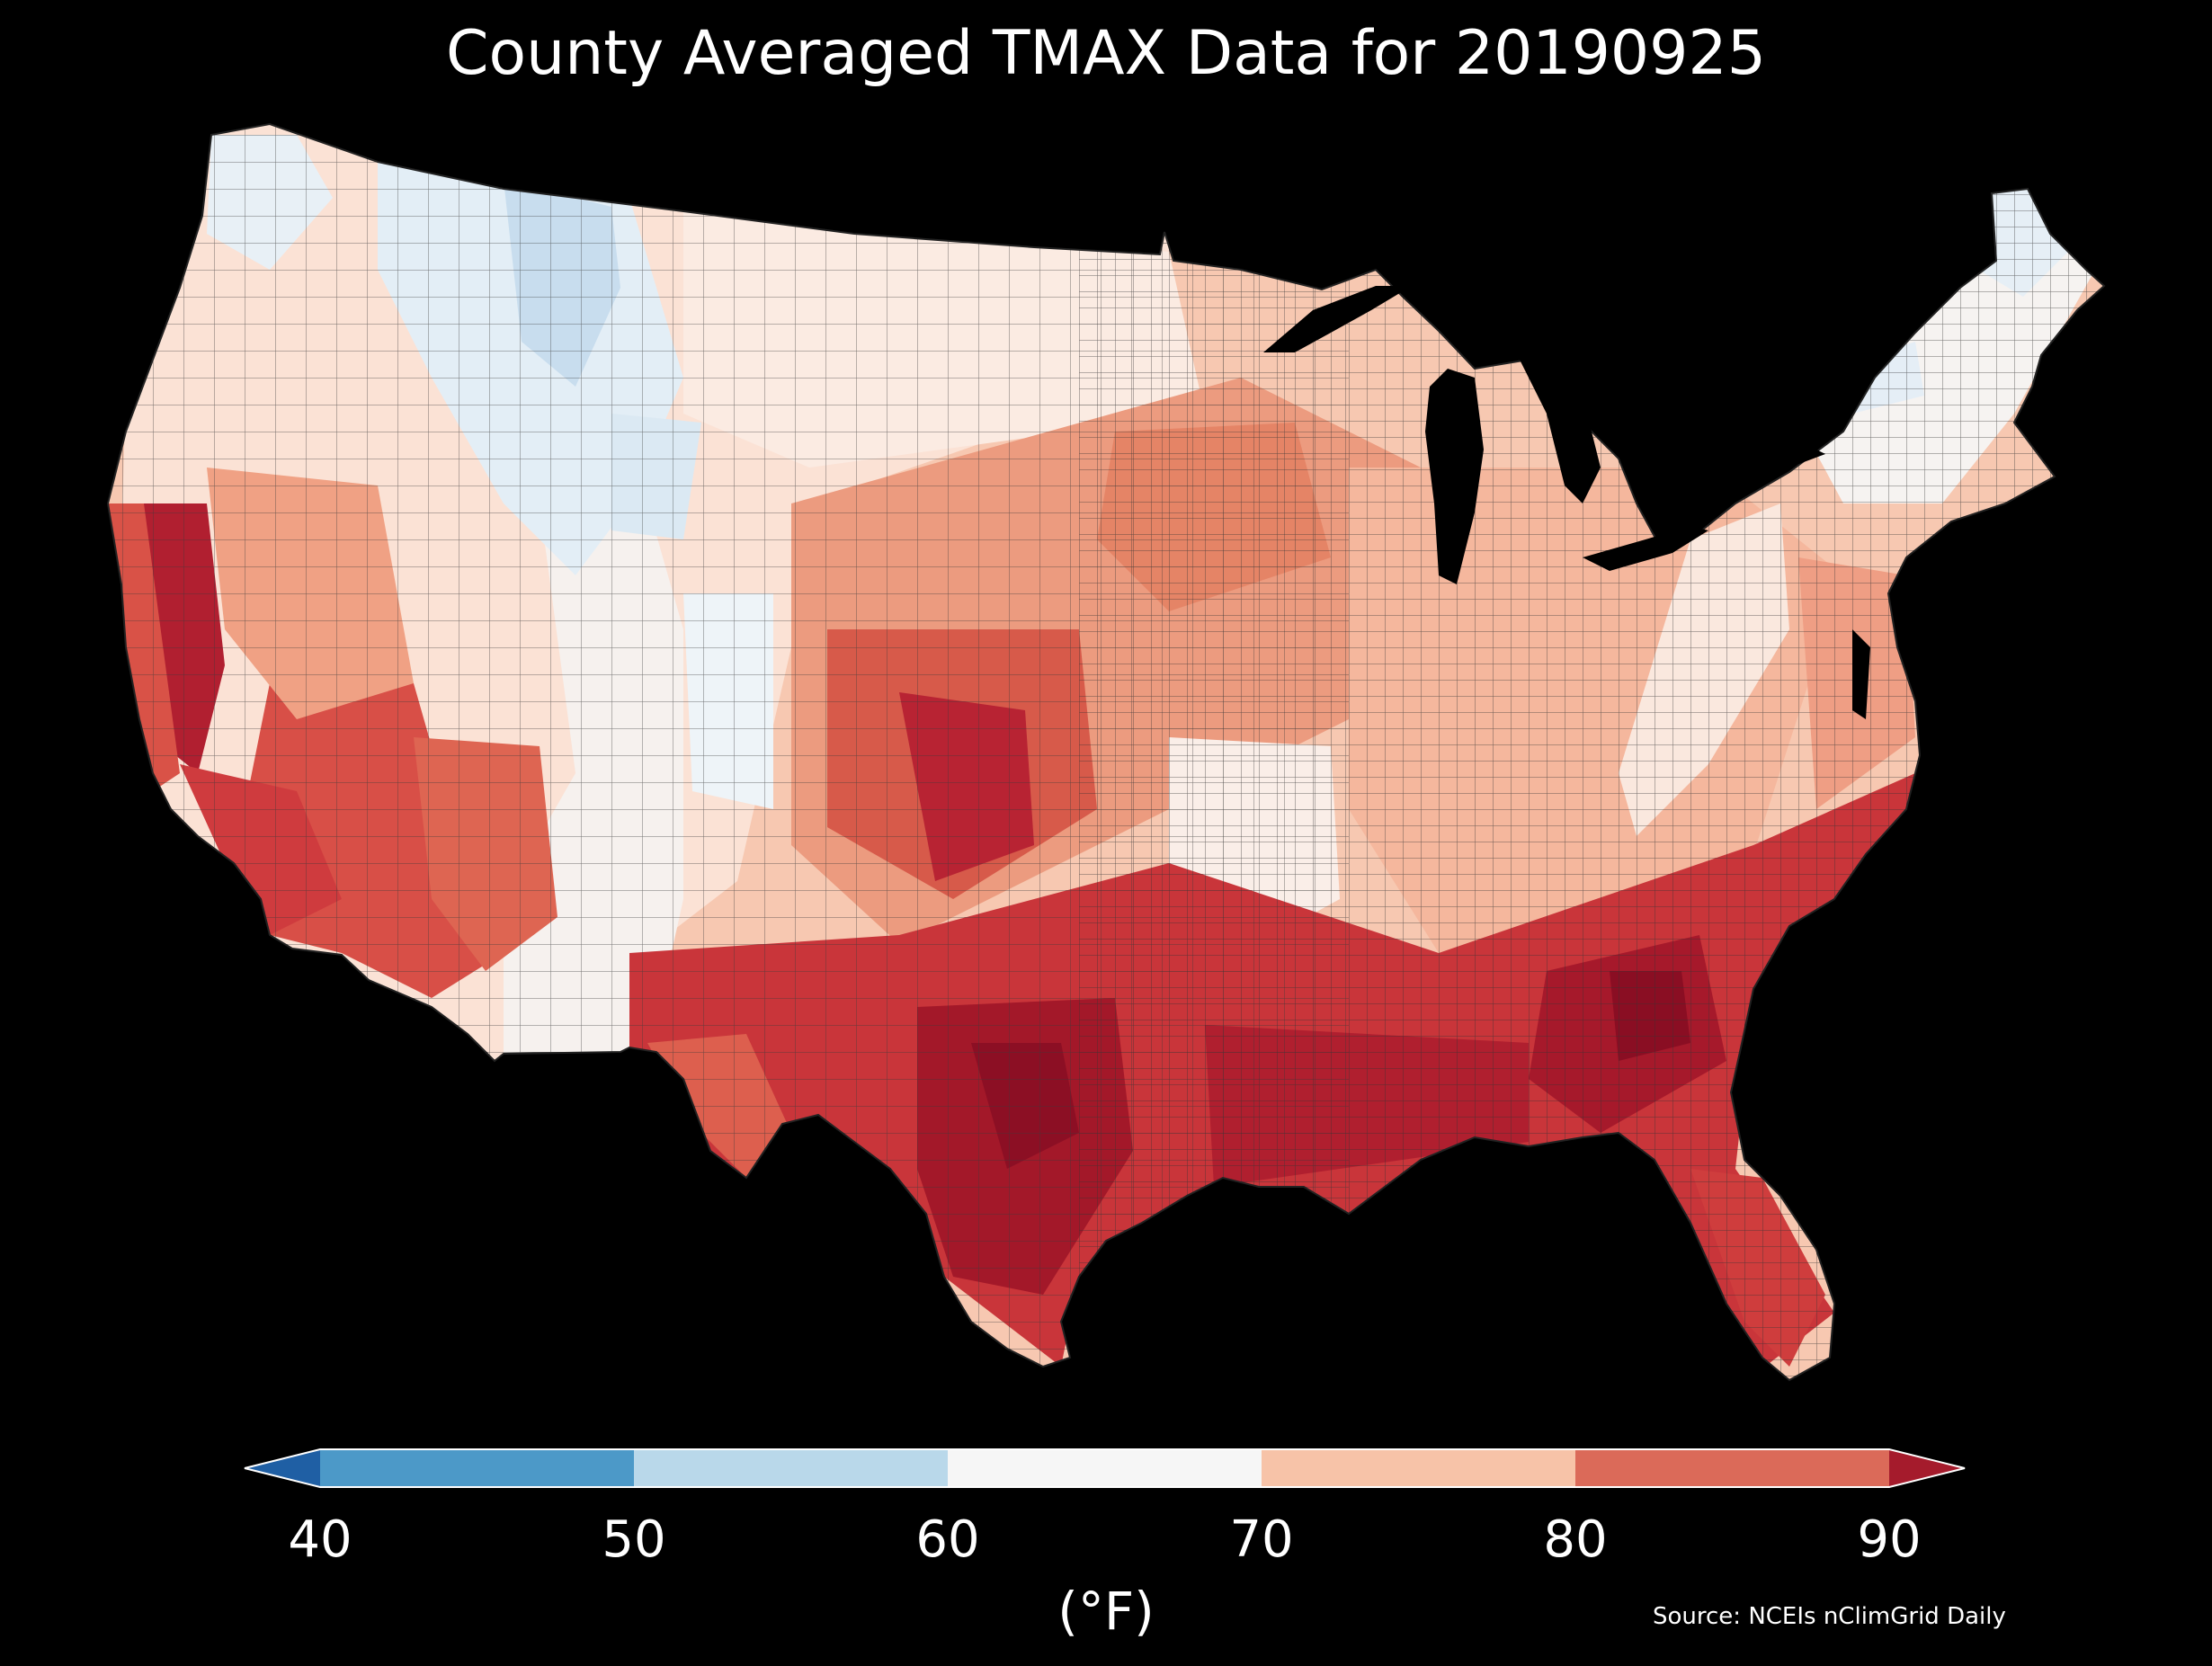 The image size is (2212, 1666). I want to click on colorbar-extend-low, so click(282, 1468).